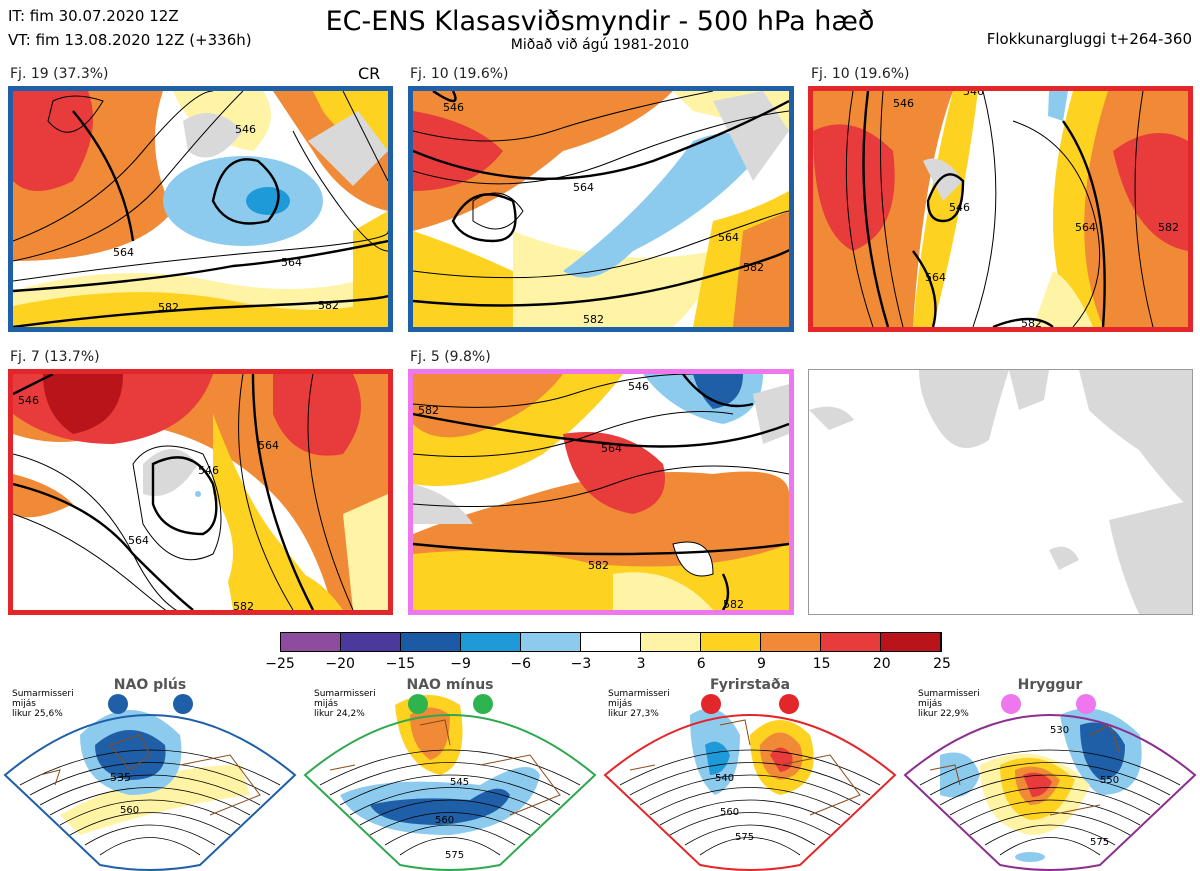 The height and width of the screenshot is (871, 1200). I want to click on cluster-map-5: 546 582 564 582 582, so click(601, 492).